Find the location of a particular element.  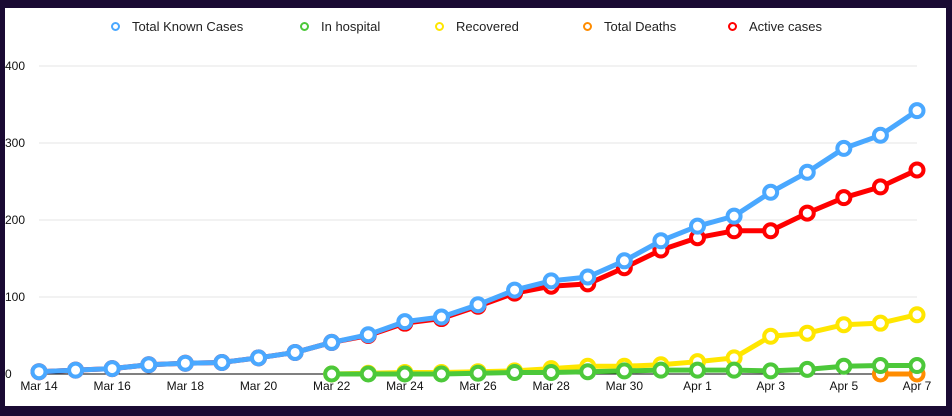

x-tick-label: Apr 3 is located at coordinates (770, 386).